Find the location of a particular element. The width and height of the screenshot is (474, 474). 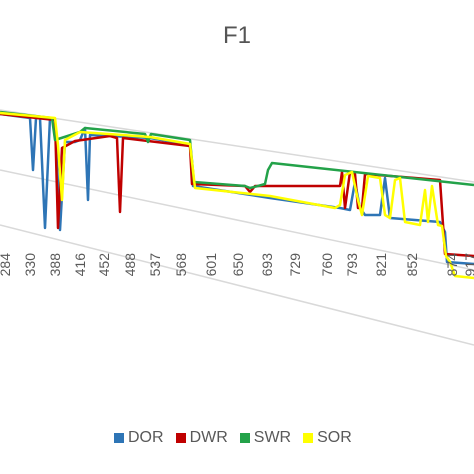

legend-swatch-sor is located at coordinates (308, 438).